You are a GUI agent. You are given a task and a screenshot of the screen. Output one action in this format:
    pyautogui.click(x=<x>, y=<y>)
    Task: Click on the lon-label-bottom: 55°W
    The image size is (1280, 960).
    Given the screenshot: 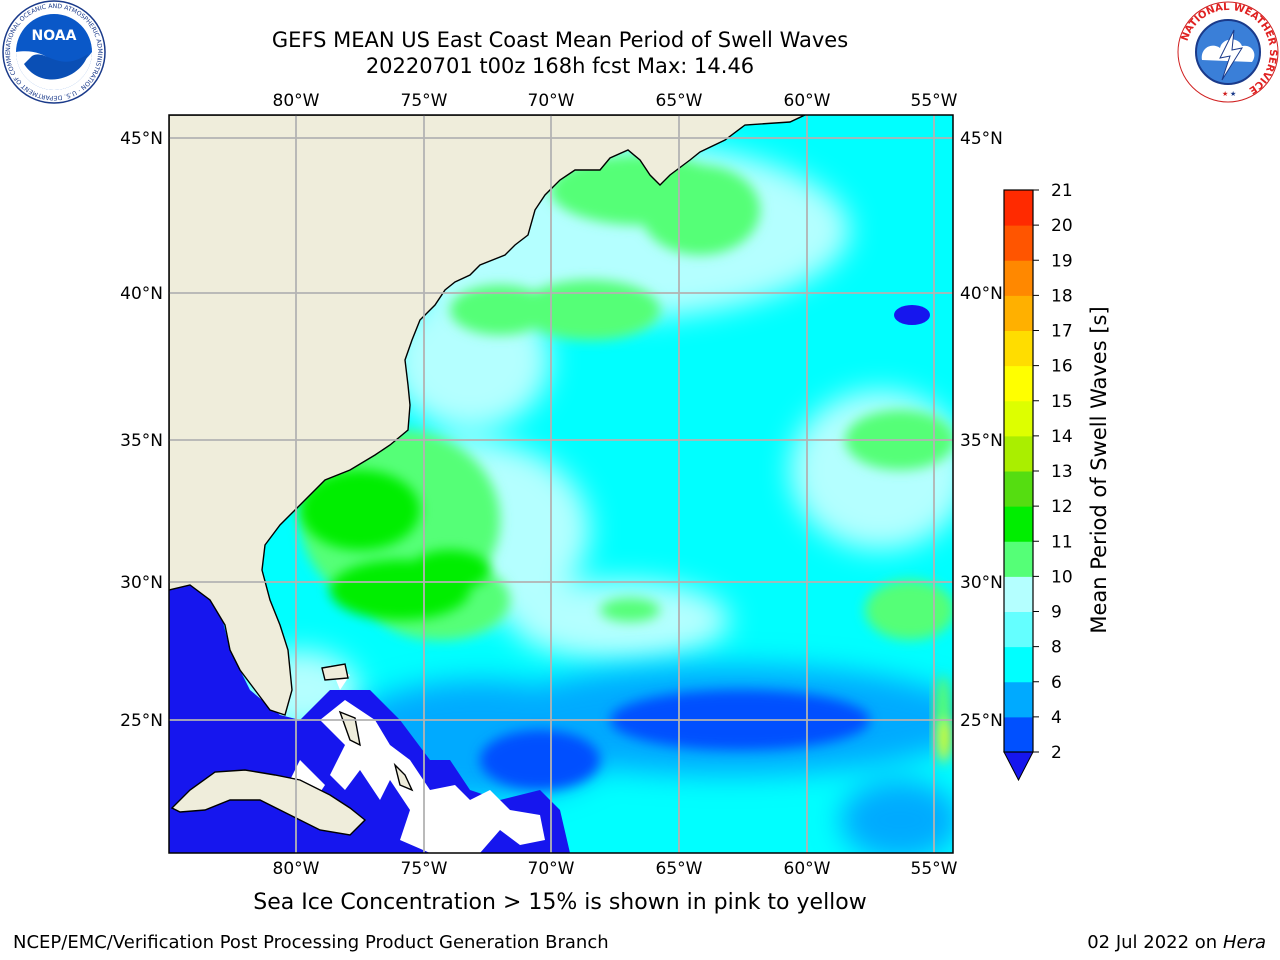 What is the action you would take?
    pyautogui.click(x=934, y=869)
    